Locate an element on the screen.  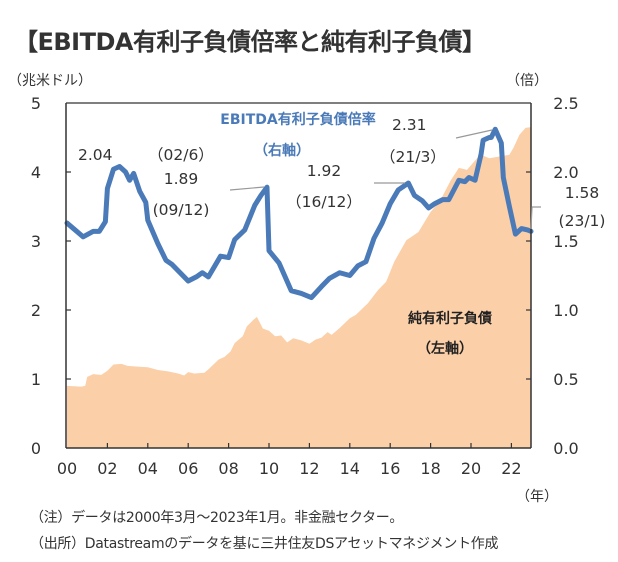
x-axis-tick-label: 14 is located at coordinates (350, 468).